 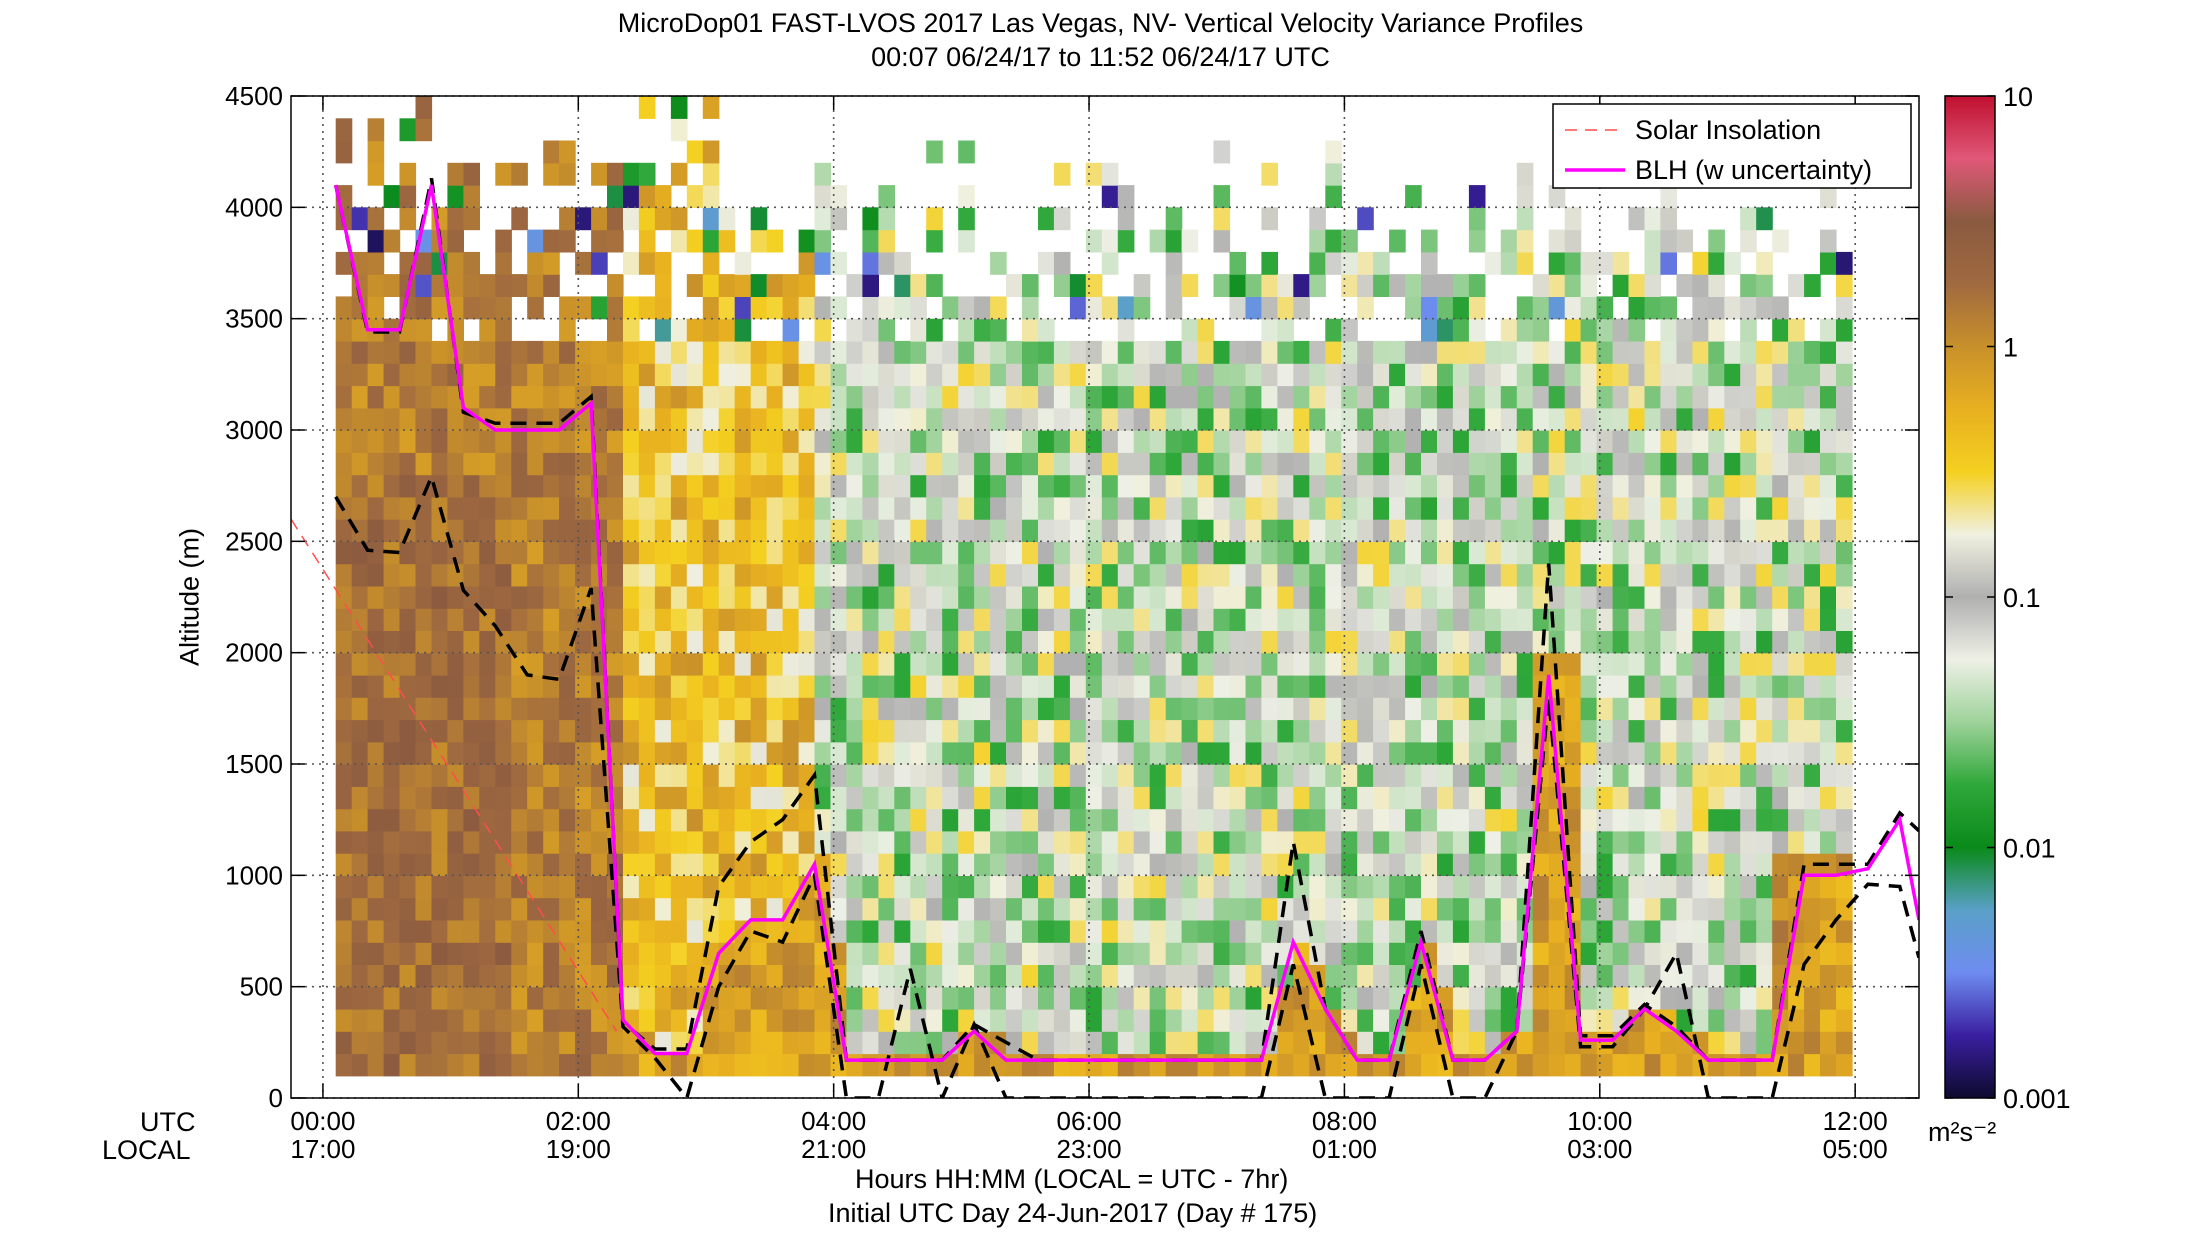 What do you see at coordinates (1073, 1213) in the screenshot?
I see `x-axis-label-2: Initial UTC Day 24-Jun-2017 (Day # 175)` at bounding box center [1073, 1213].